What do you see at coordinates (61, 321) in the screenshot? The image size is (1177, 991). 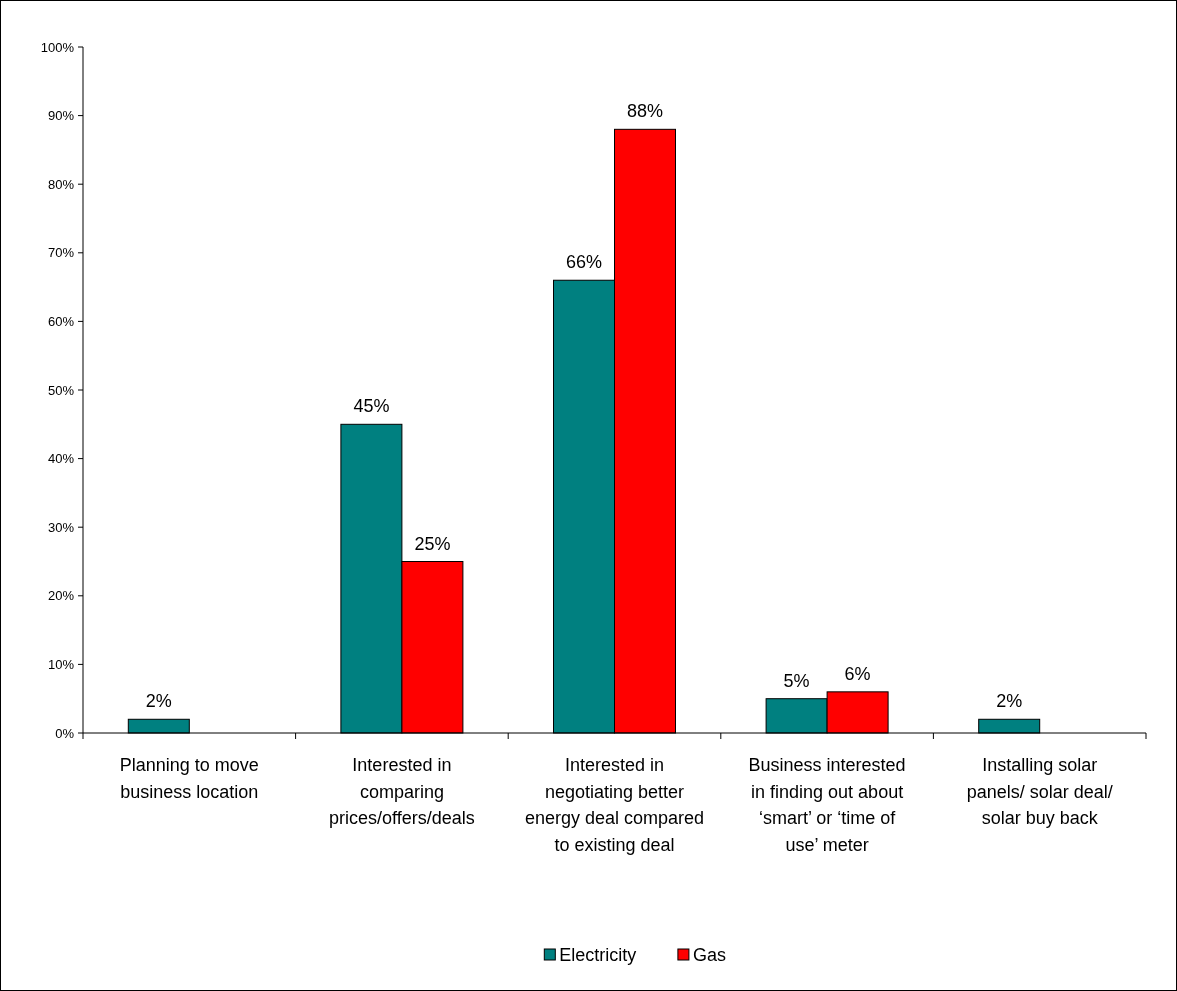 I see `y-tick-label: 60%` at bounding box center [61, 321].